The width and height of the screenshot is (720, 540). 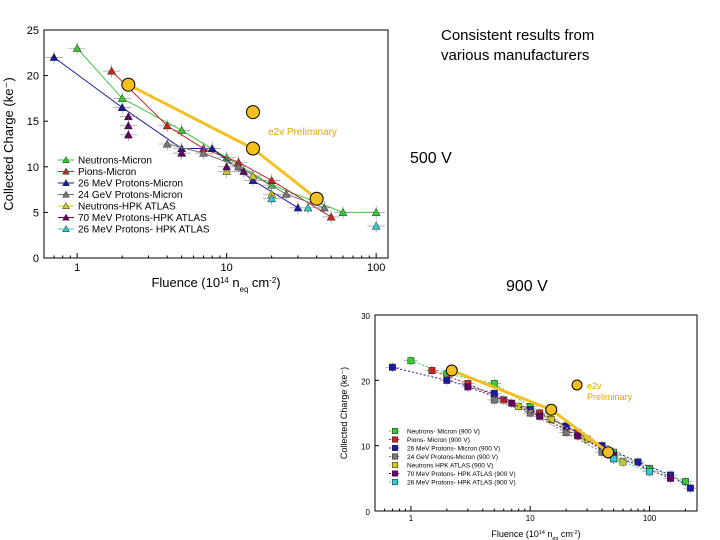 I want to click on e2v-preliminary-label: e2v, so click(x=594, y=386).